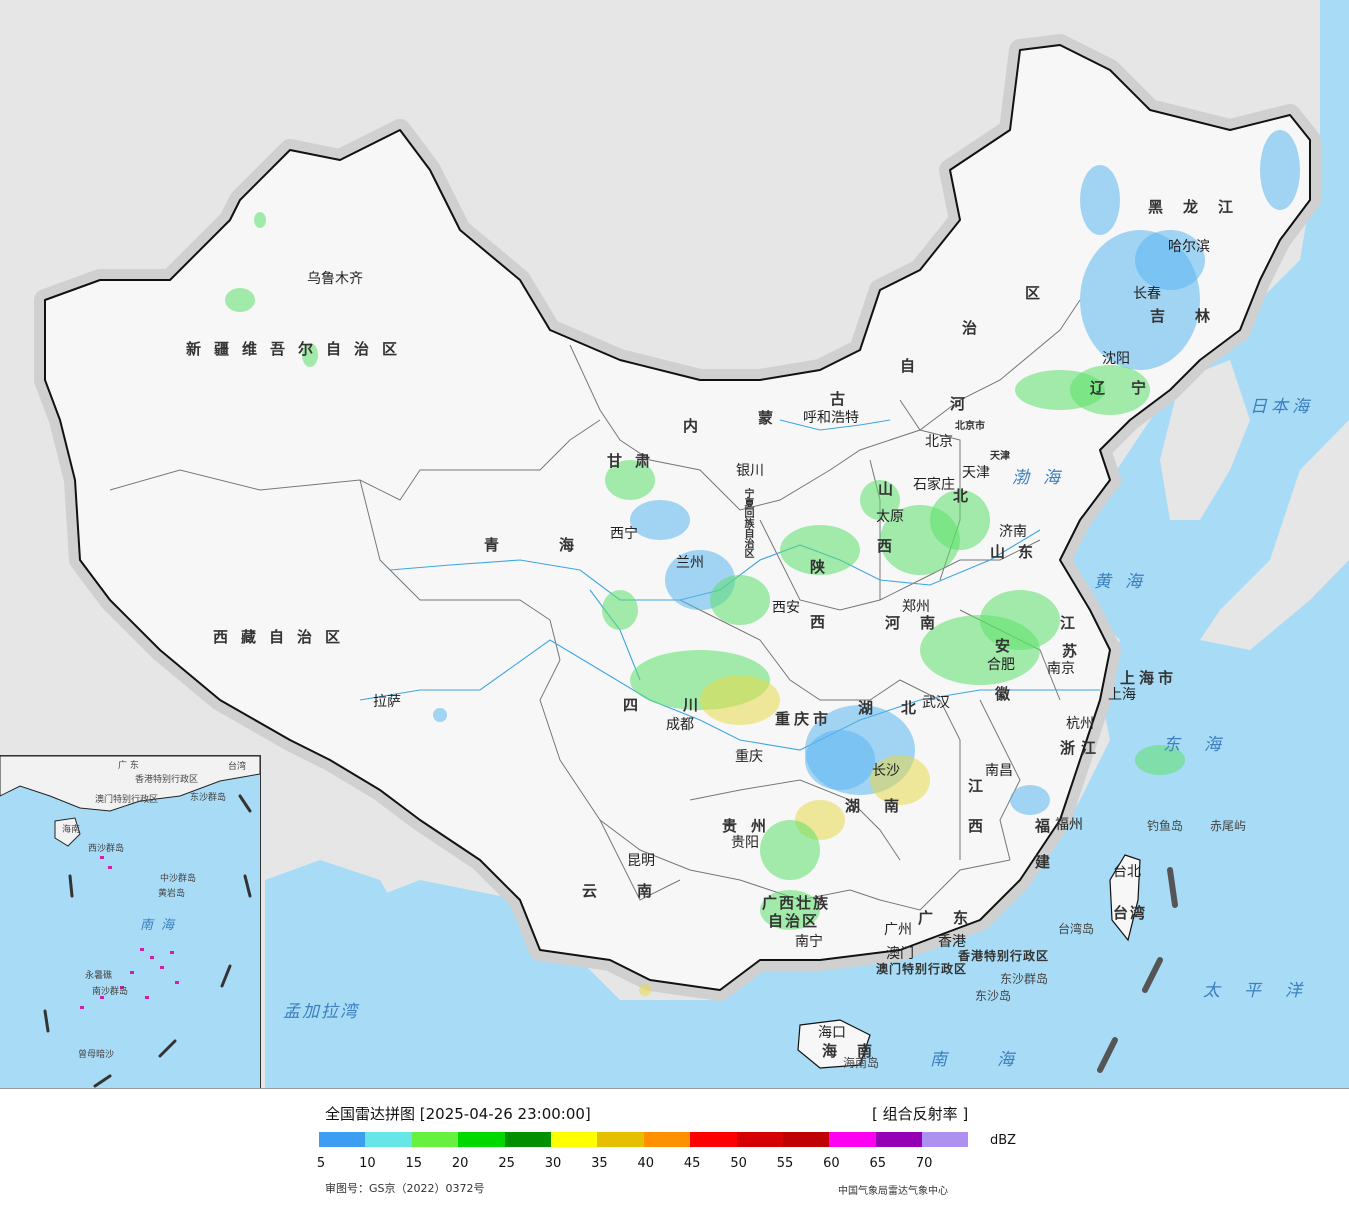 Image resolution: width=1349 pixels, height=1208 pixels. What do you see at coordinates (1013, 532) in the screenshot?
I see `city-label: 济南` at bounding box center [1013, 532].